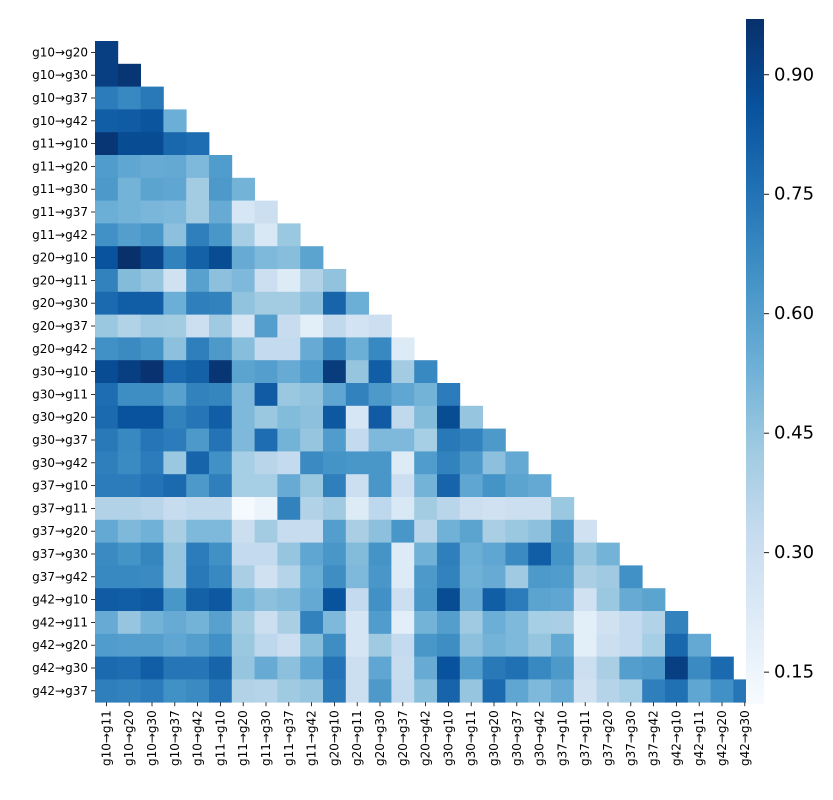  I want to click on colorbar-tick-label: 0.45, so click(794, 433).